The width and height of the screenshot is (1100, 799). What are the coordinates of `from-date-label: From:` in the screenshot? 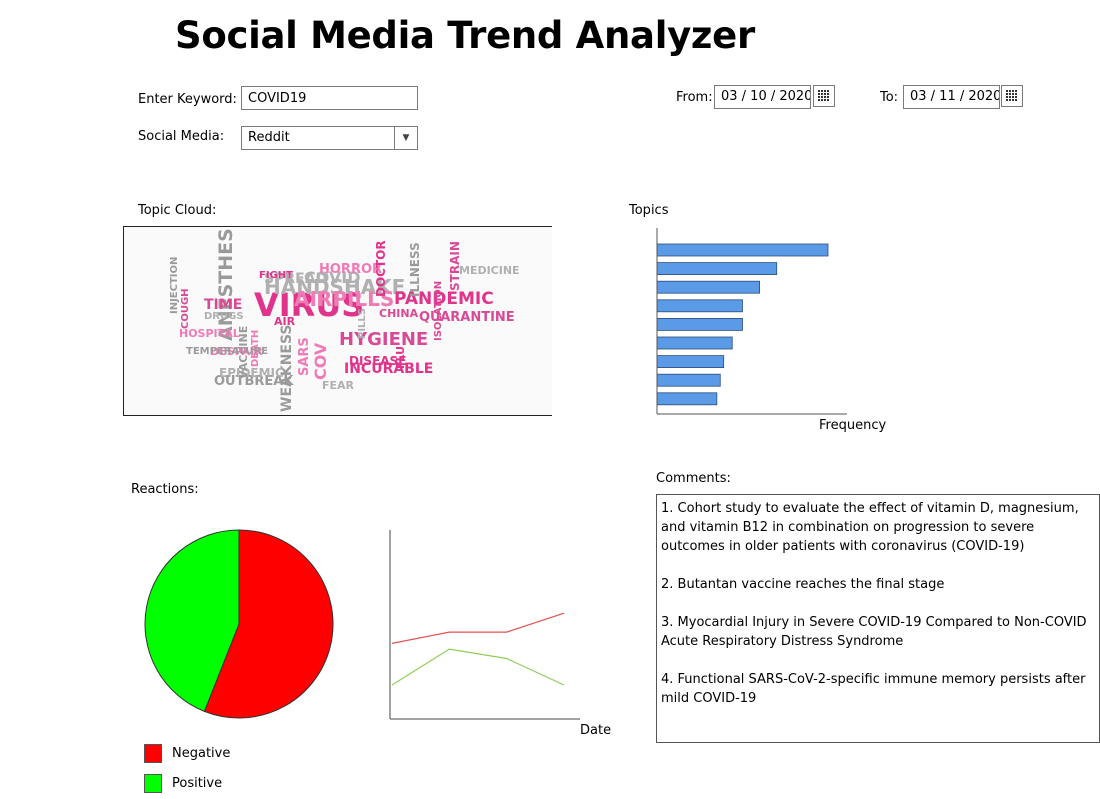 It's located at (694, 97).